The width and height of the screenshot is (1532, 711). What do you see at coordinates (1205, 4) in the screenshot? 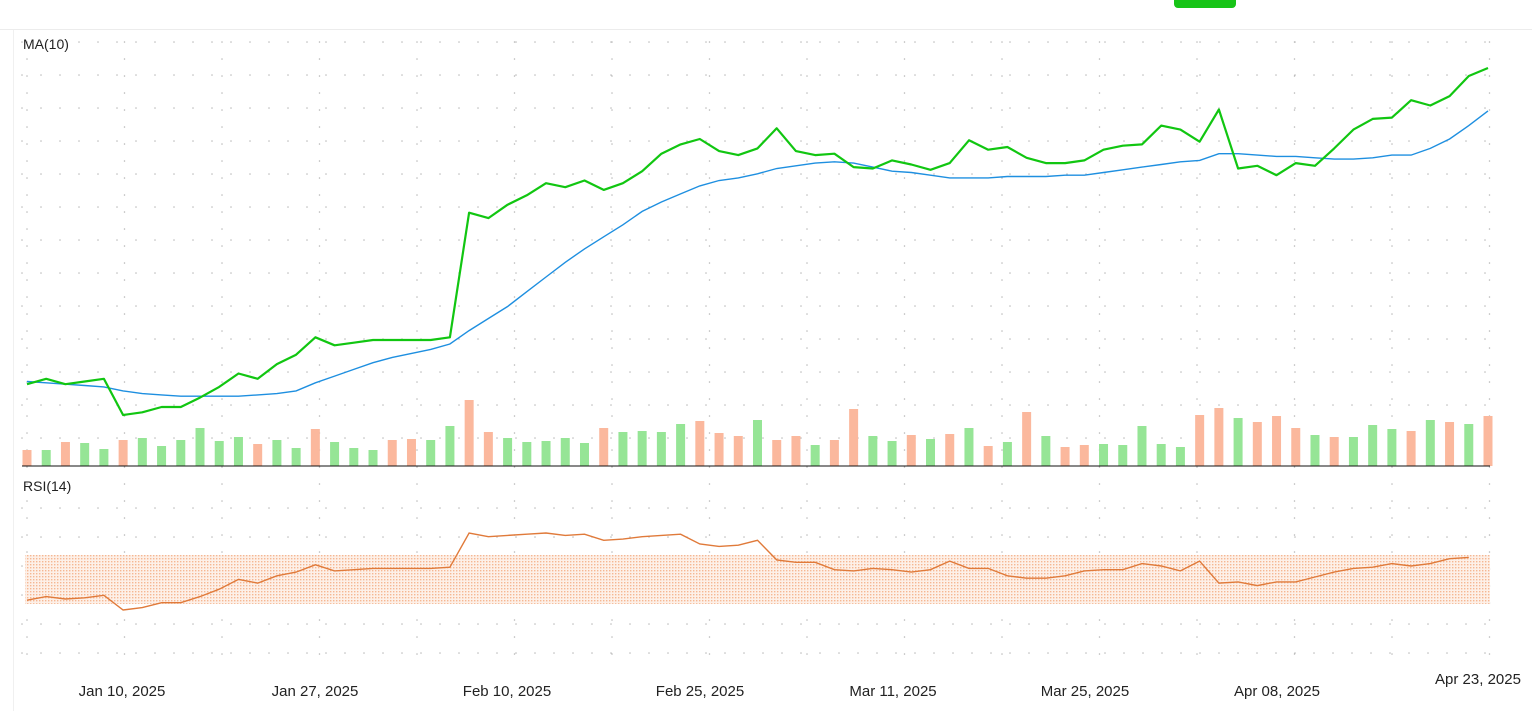
I see `active-range-button` at bounding box center [1205, 4].